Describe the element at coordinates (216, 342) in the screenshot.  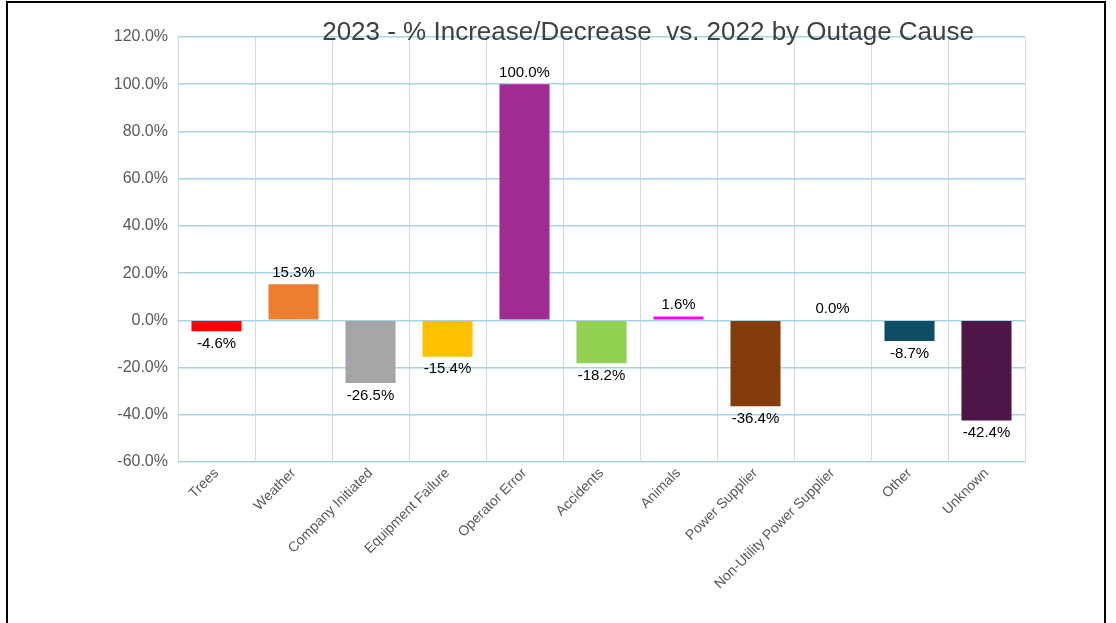
I see `data-label: -4.6%` at that location.